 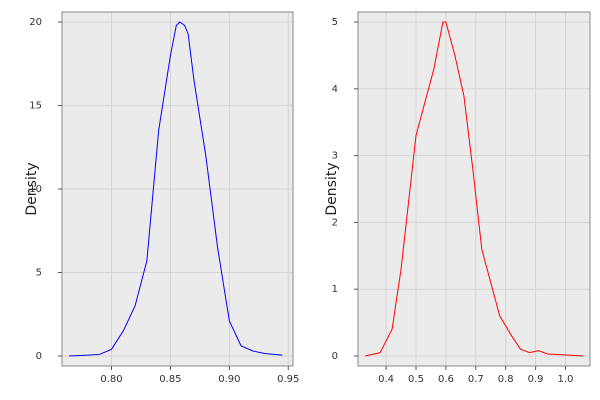 What do you see at coordinates (506, 379) in the screenshot?
I see `x-tick-label: 0.8` at bounding box center [506, 379].